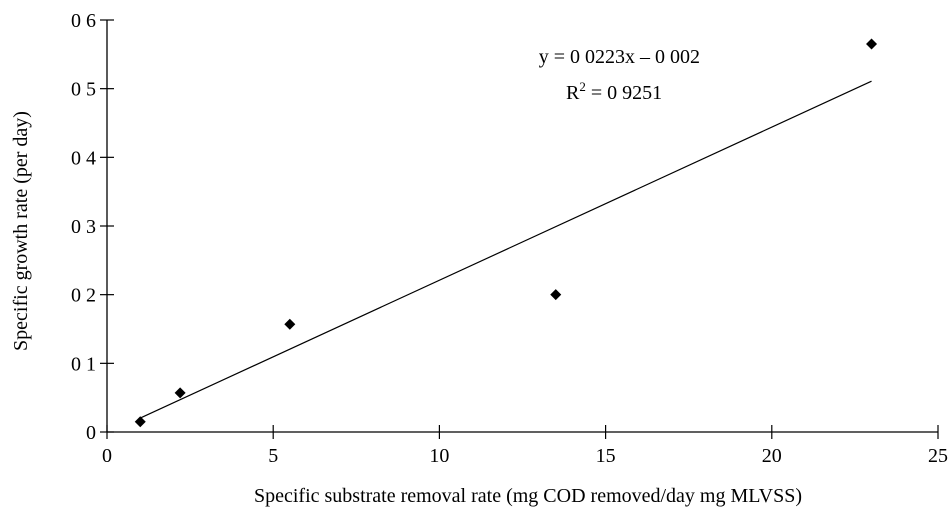 Image resolution: width=952 pixels, height=510 pixels. What do you see at coordinates (624, 93) in the screenshot?
I see `r-squared-value: = 0 9251` at bounding box center [624, 93].